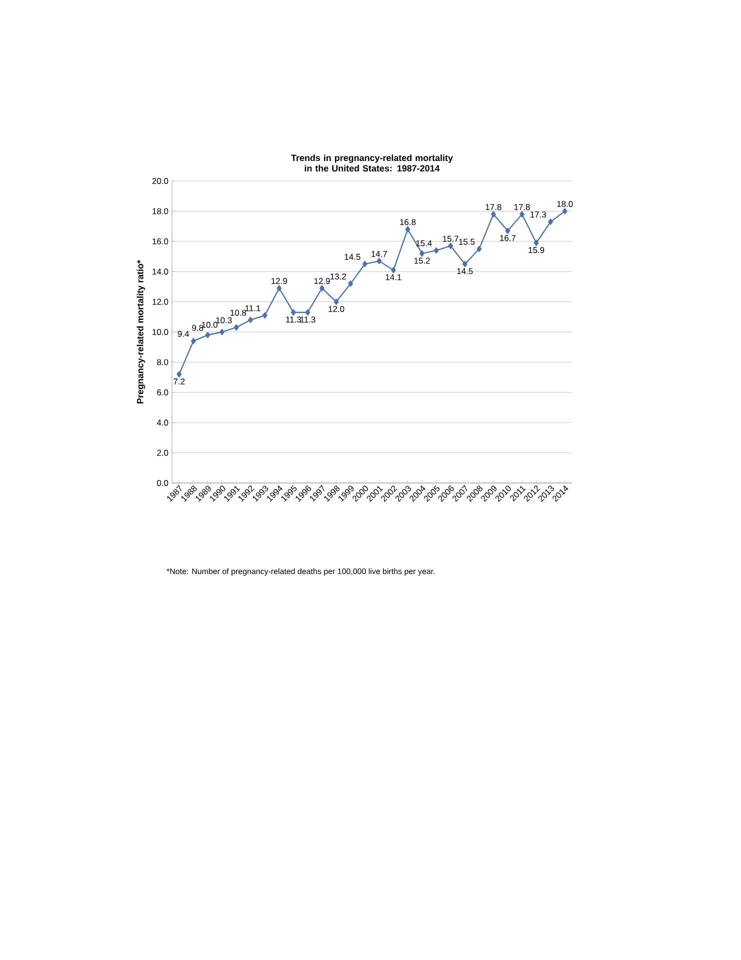 This screenshot has height=960, width=741. What do you see at coordinates (252, 308) in the screenshot?
I see `data-label: 11.1` at bounding box center [252, 308].